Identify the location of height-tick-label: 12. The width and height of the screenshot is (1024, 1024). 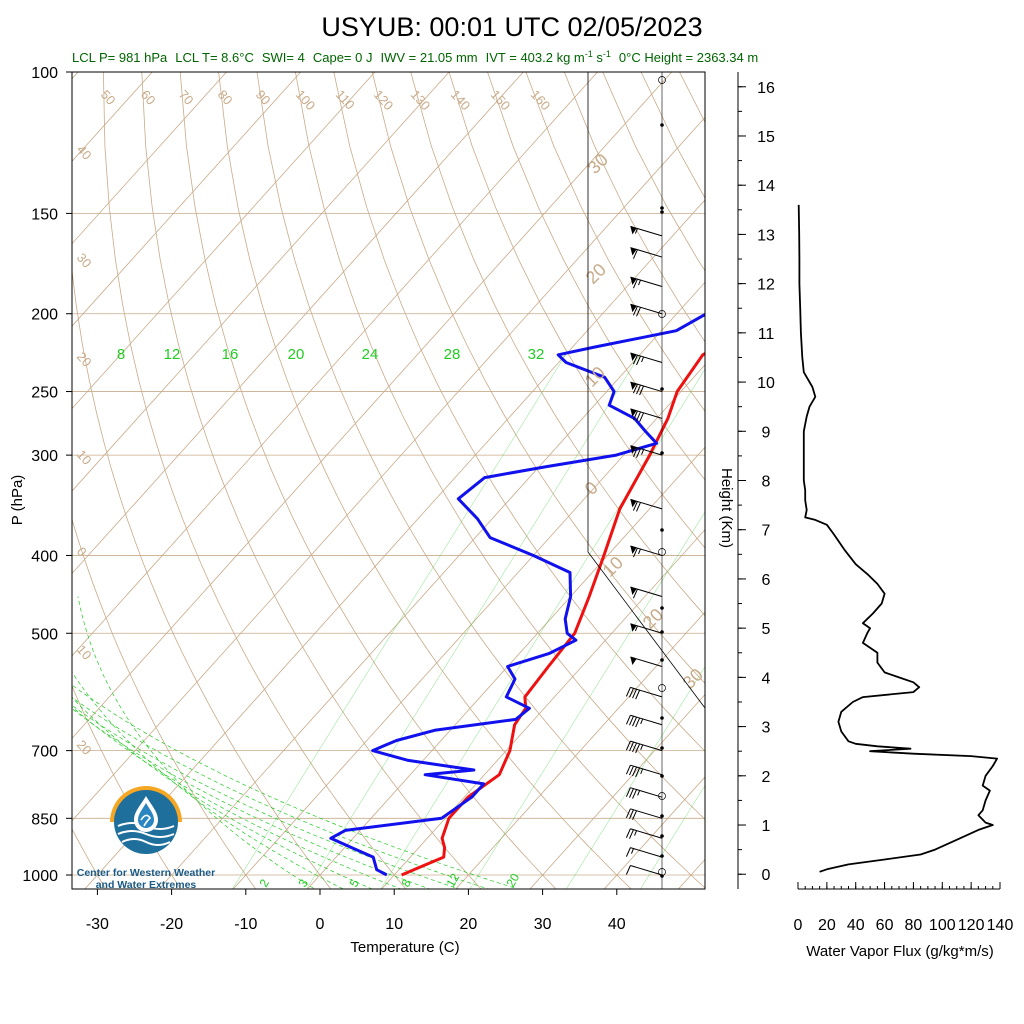
(766, 285).